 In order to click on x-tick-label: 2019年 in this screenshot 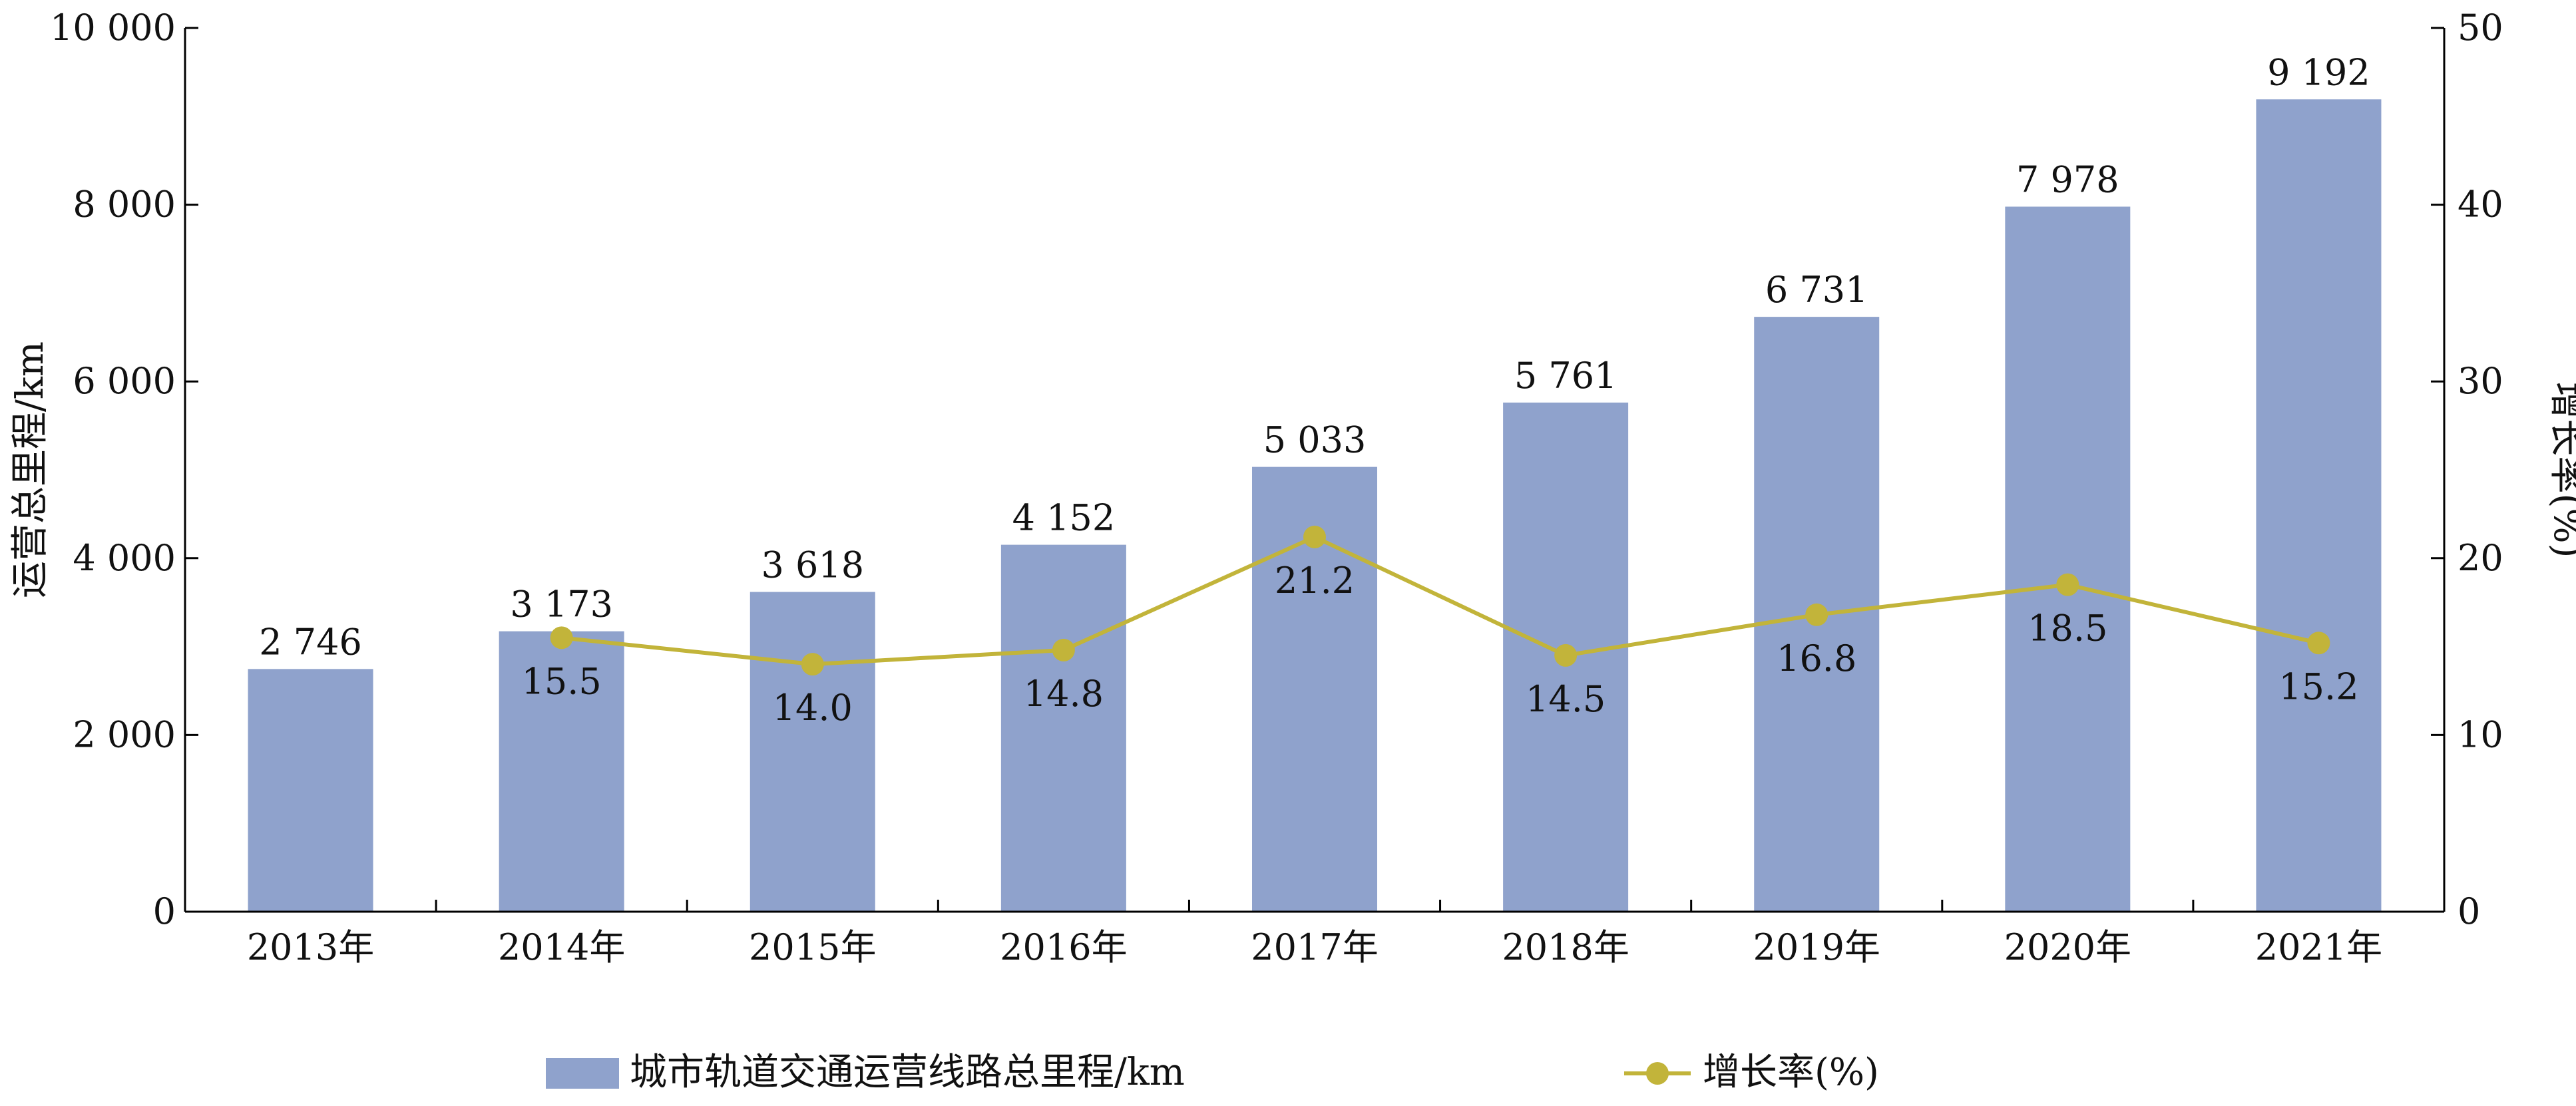, I will do `click(1816, 947)`.